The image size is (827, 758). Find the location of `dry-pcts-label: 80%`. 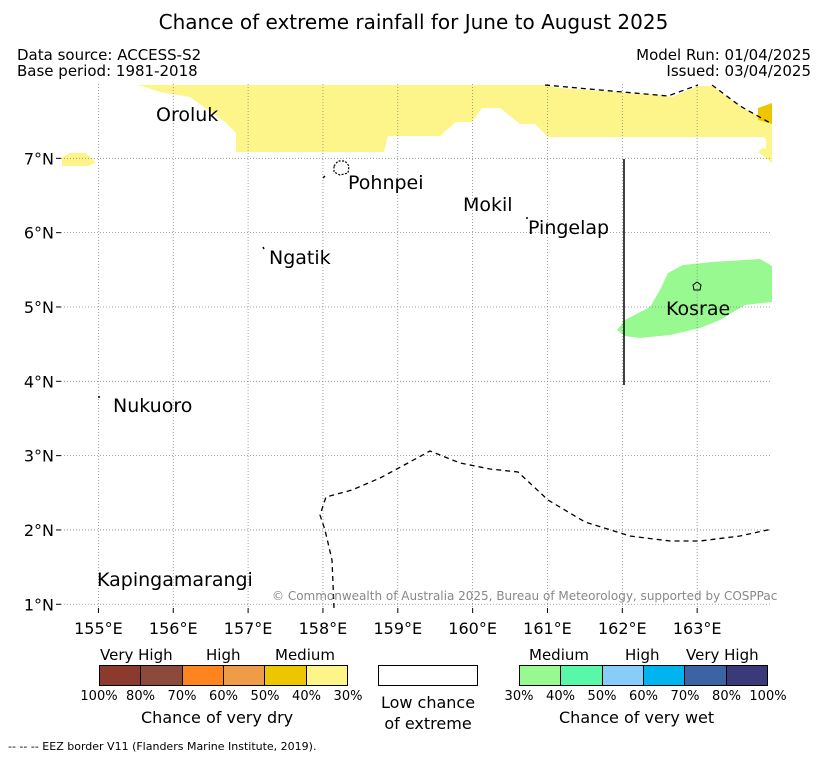

dry-pcts-label: 80% is located at coordinates (140, 696).